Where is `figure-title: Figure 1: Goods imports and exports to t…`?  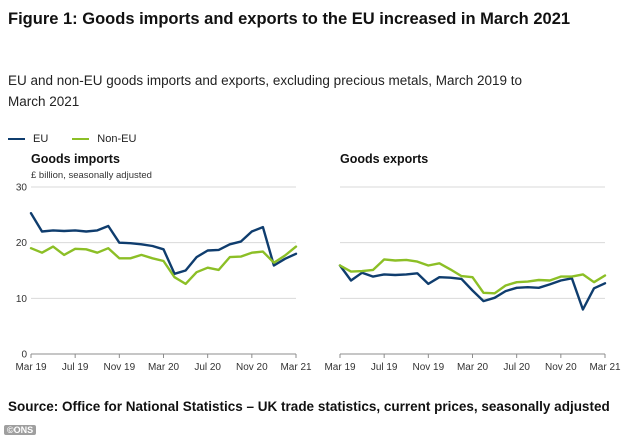 figure-title: Figure 1: Goods imports and exports to t… is located at coordinates (308, 19).